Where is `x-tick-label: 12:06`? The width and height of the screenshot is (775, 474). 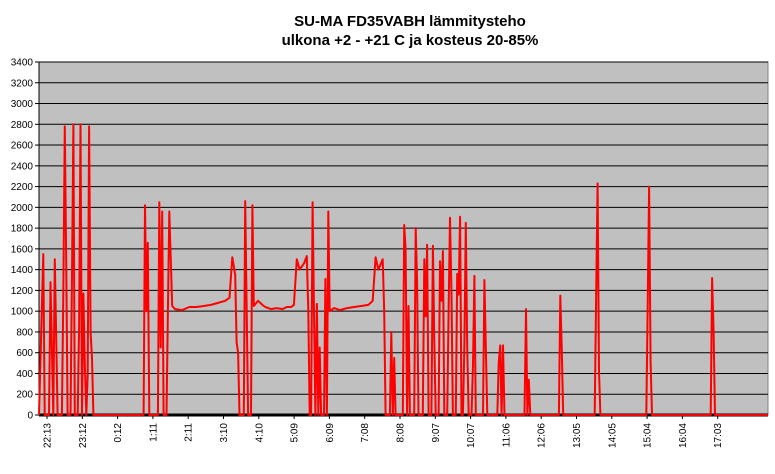 x-tick-label: 12:06 is located at coordinates (542, 435).